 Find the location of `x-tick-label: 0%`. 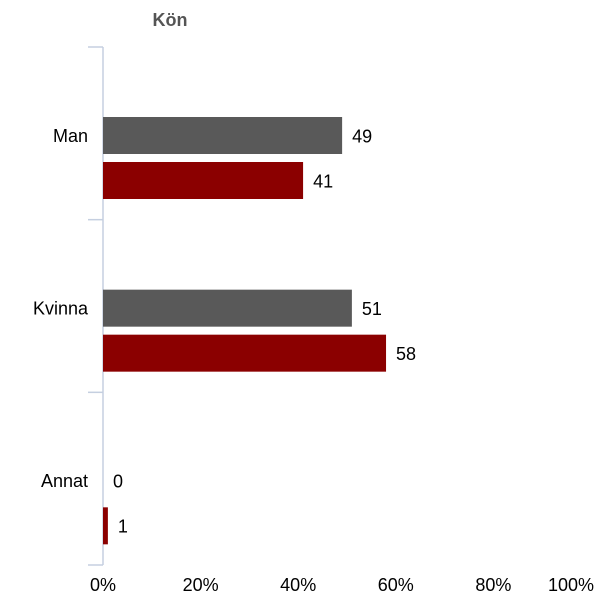

x-tick-label: 0% is located at coordinates (103, 585).